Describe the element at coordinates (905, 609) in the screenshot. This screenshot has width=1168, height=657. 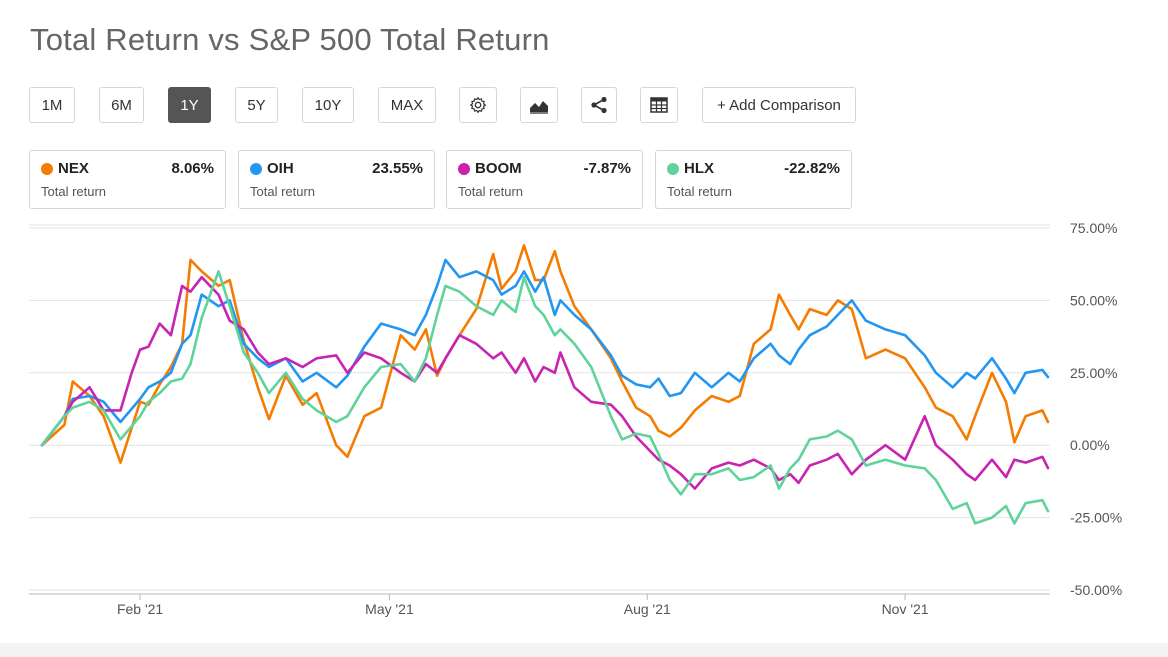
I see `x-tick-label: Nov '21` at that location.